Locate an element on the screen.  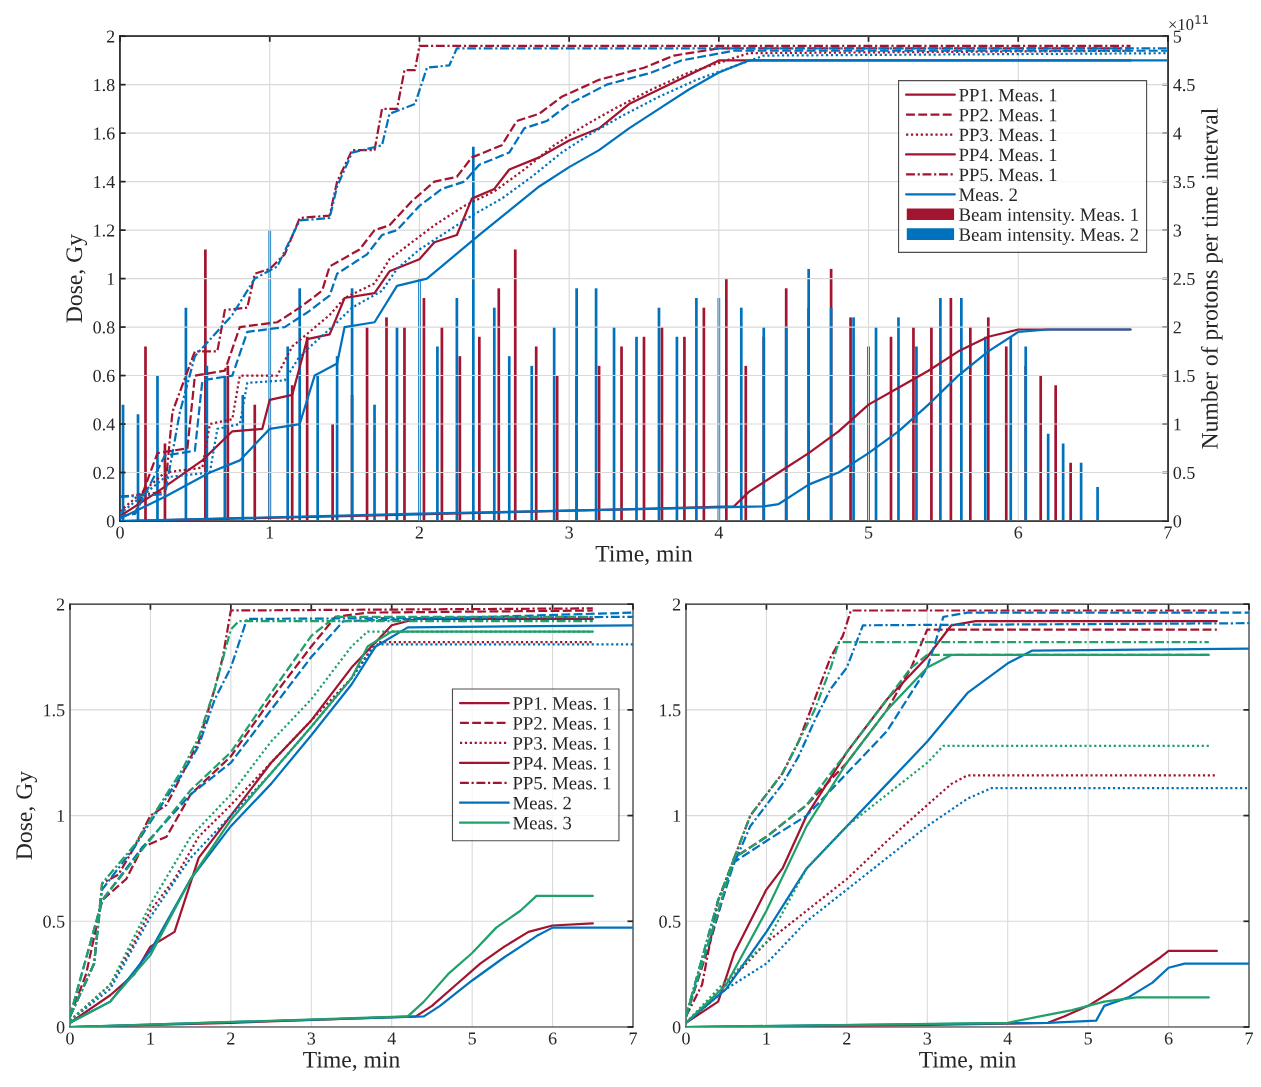
y2-tick-label: 3.5 is located at coordinates (1184, 182).